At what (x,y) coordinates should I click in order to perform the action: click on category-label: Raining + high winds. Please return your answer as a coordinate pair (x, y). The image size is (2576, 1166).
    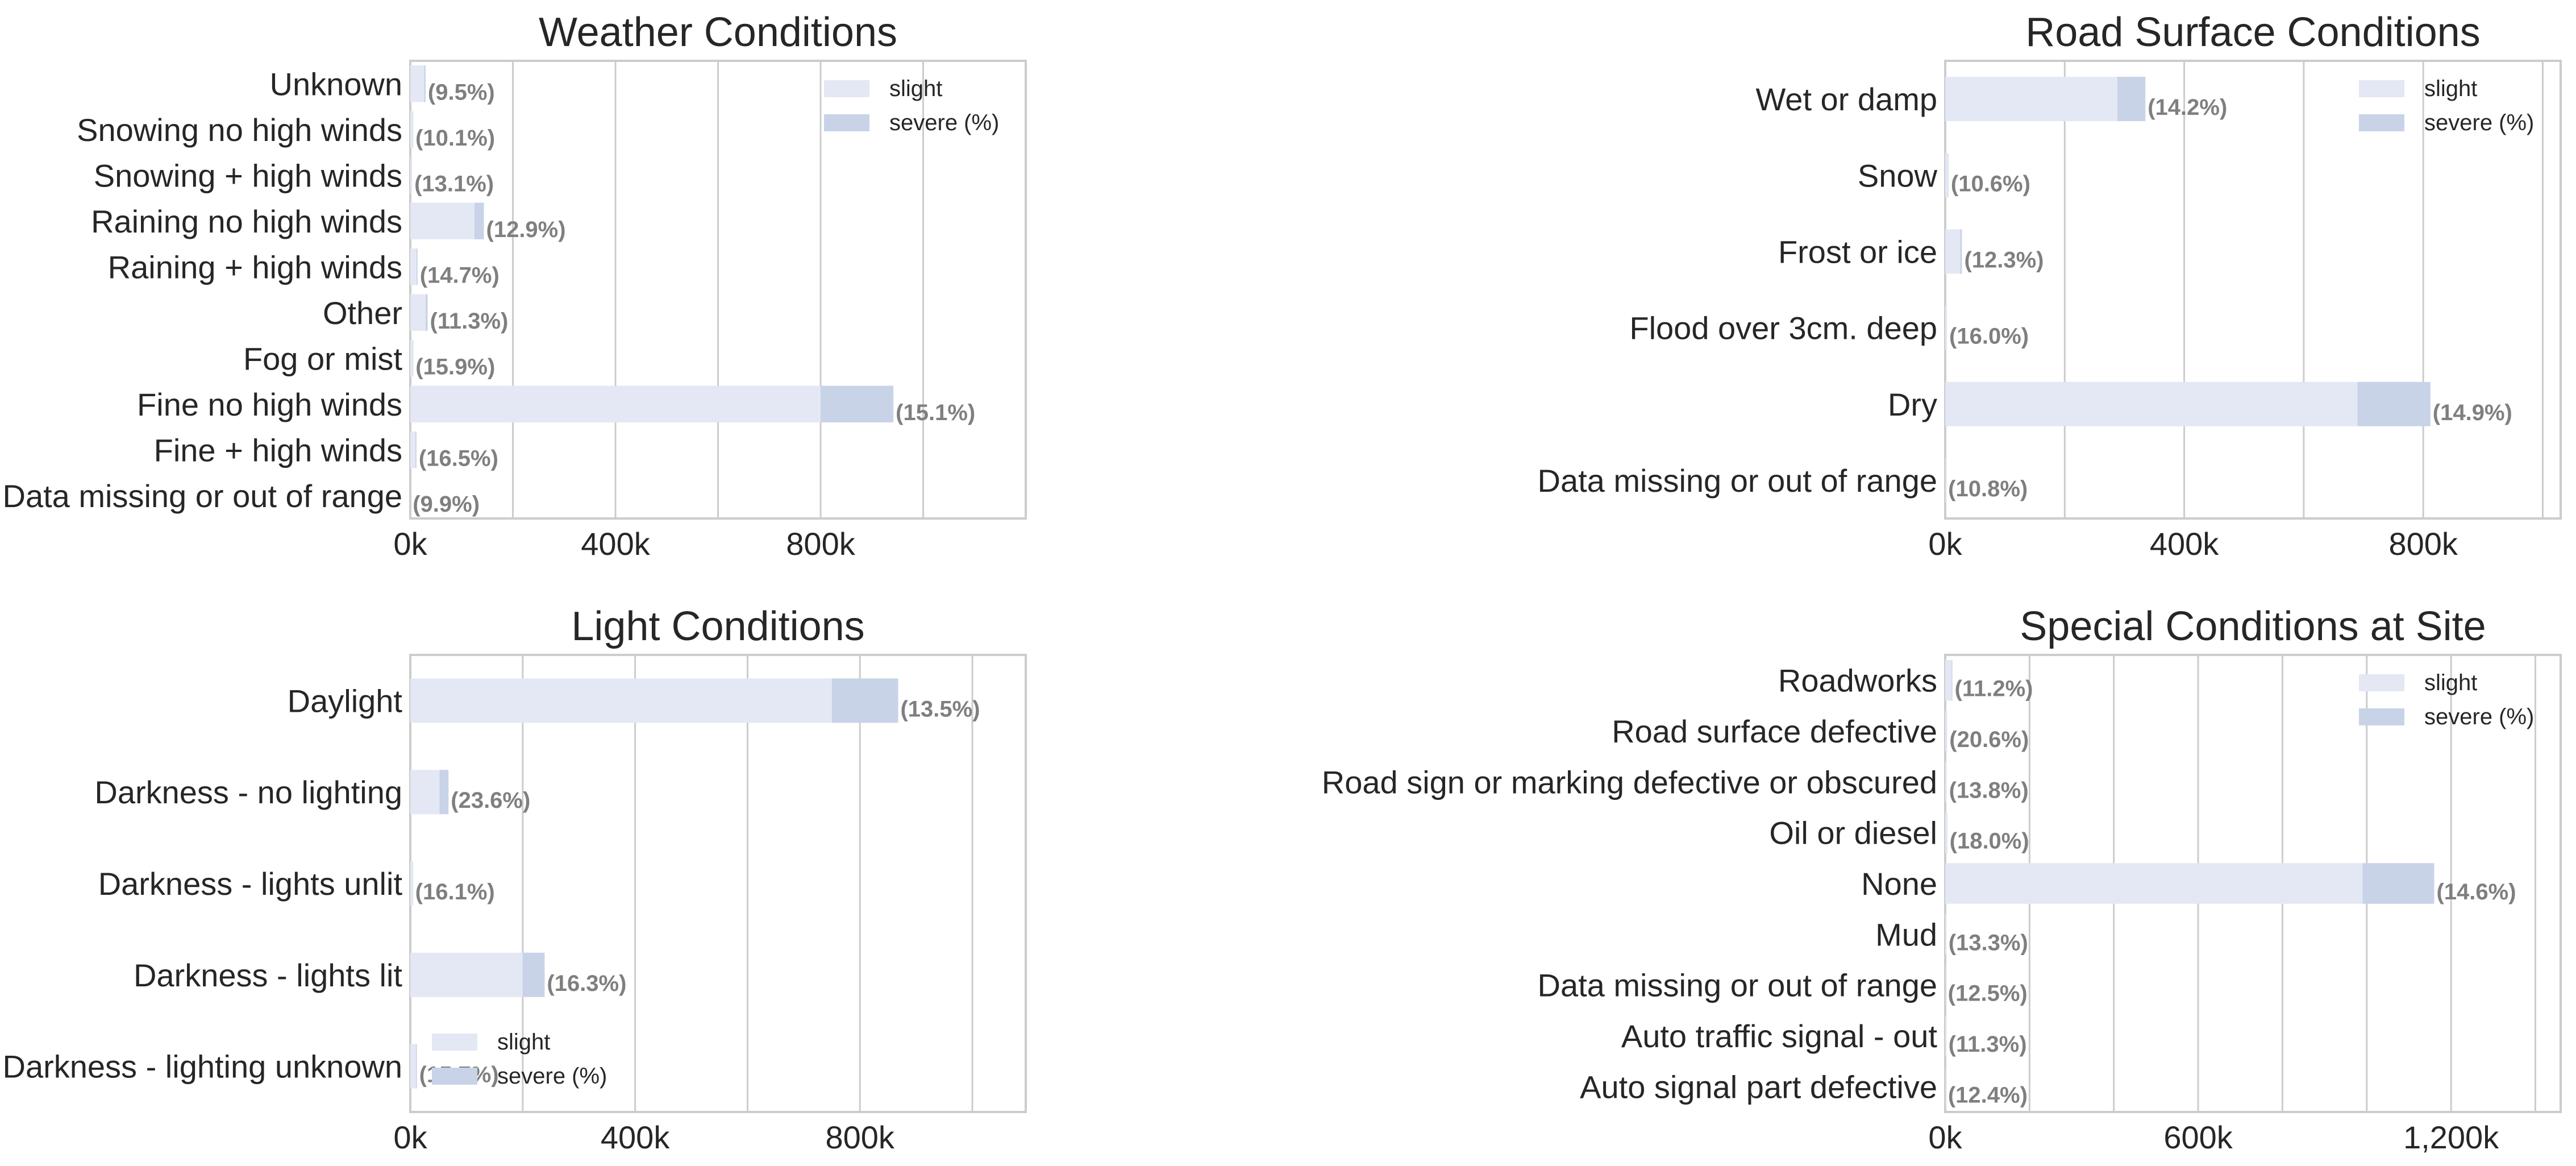
    Looking at the image, I should click on (255, 267).